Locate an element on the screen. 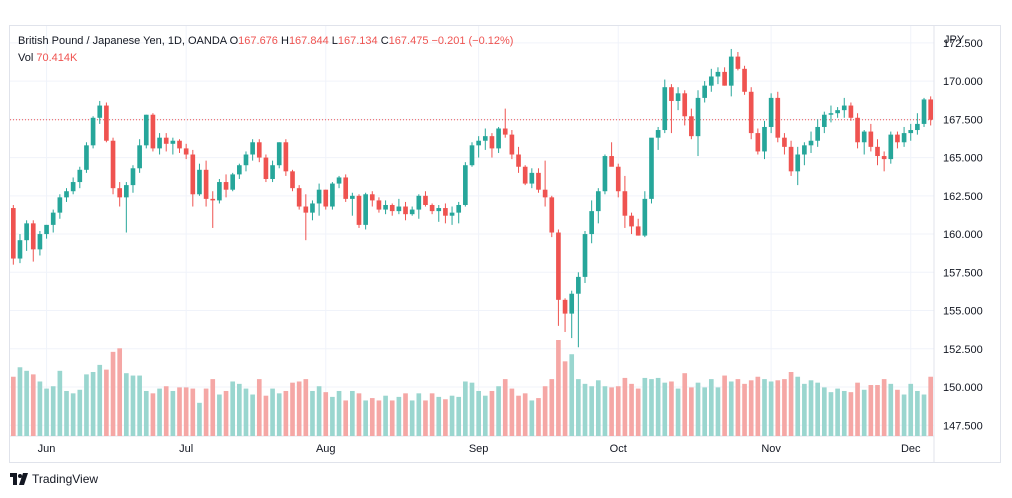 The height and width of the screenshot is (498, 1012). x-tick-label: Oct is located at coordinates (618, 449).